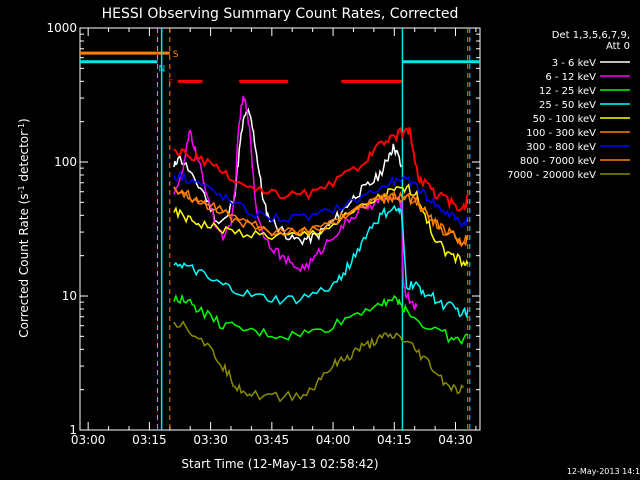  Describe the element at coordinates (279, 464) in the screenshot. I see `x-axis-label: Start Time (12-May-13 02:58:42)` at that location.